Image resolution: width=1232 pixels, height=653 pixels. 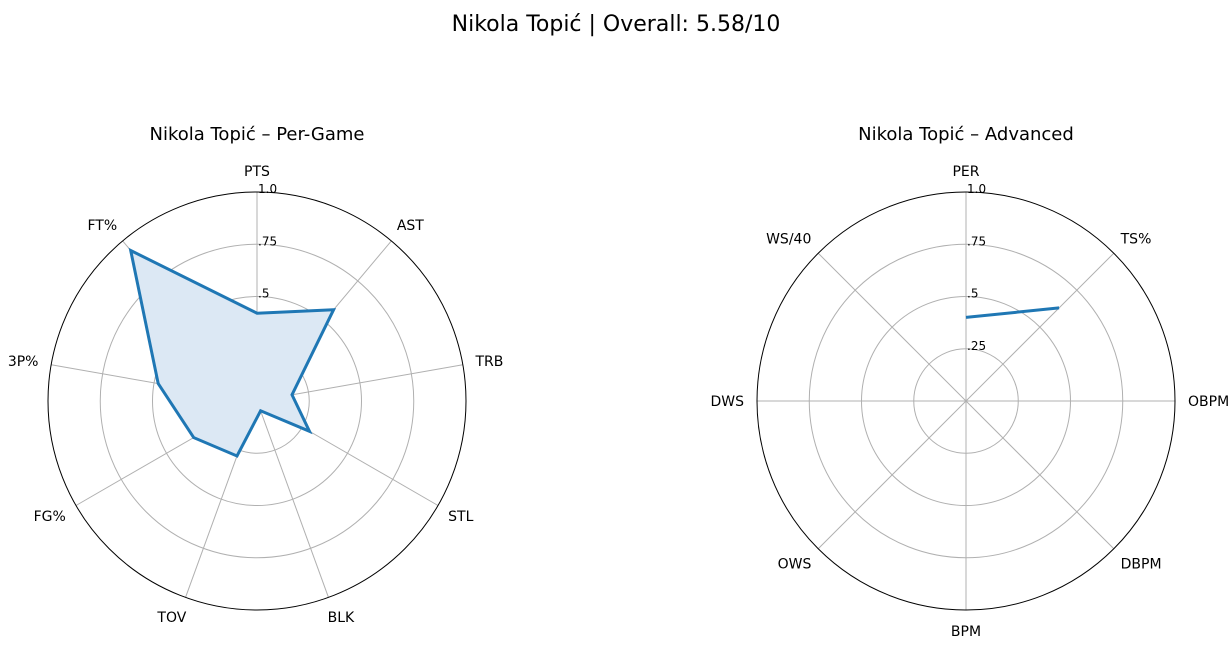 I want to click on chart-title: Nikola Topić – Per-Game, so click(x=256, y=134).